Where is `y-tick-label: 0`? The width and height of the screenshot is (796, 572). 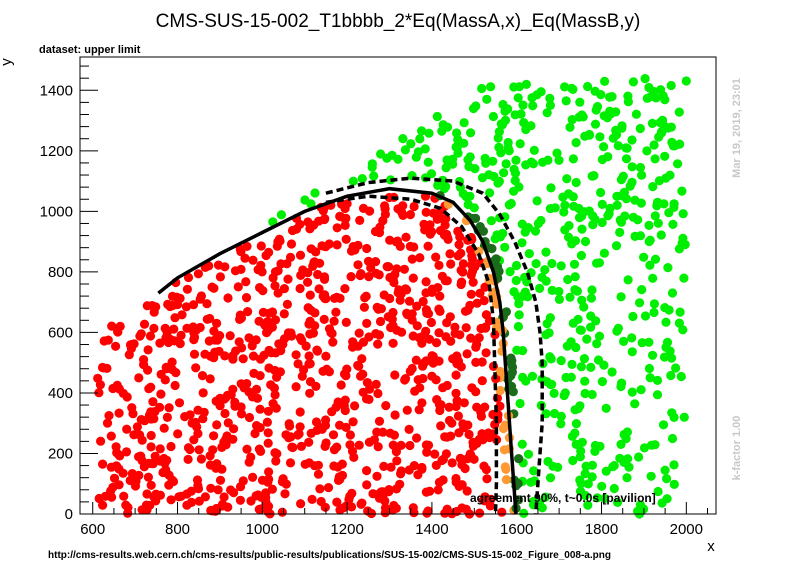 y-tick-label: 0 is located at coordinates (69, 514).